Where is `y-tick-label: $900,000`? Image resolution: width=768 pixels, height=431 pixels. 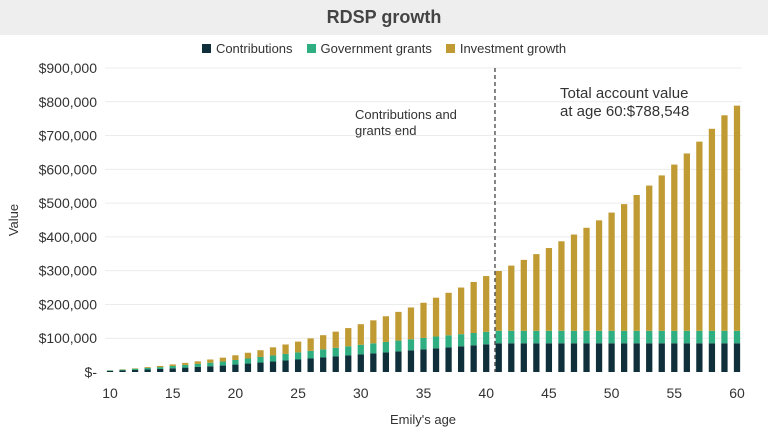
y-tick-label: $900,000 is located at coordinates (68, 68).